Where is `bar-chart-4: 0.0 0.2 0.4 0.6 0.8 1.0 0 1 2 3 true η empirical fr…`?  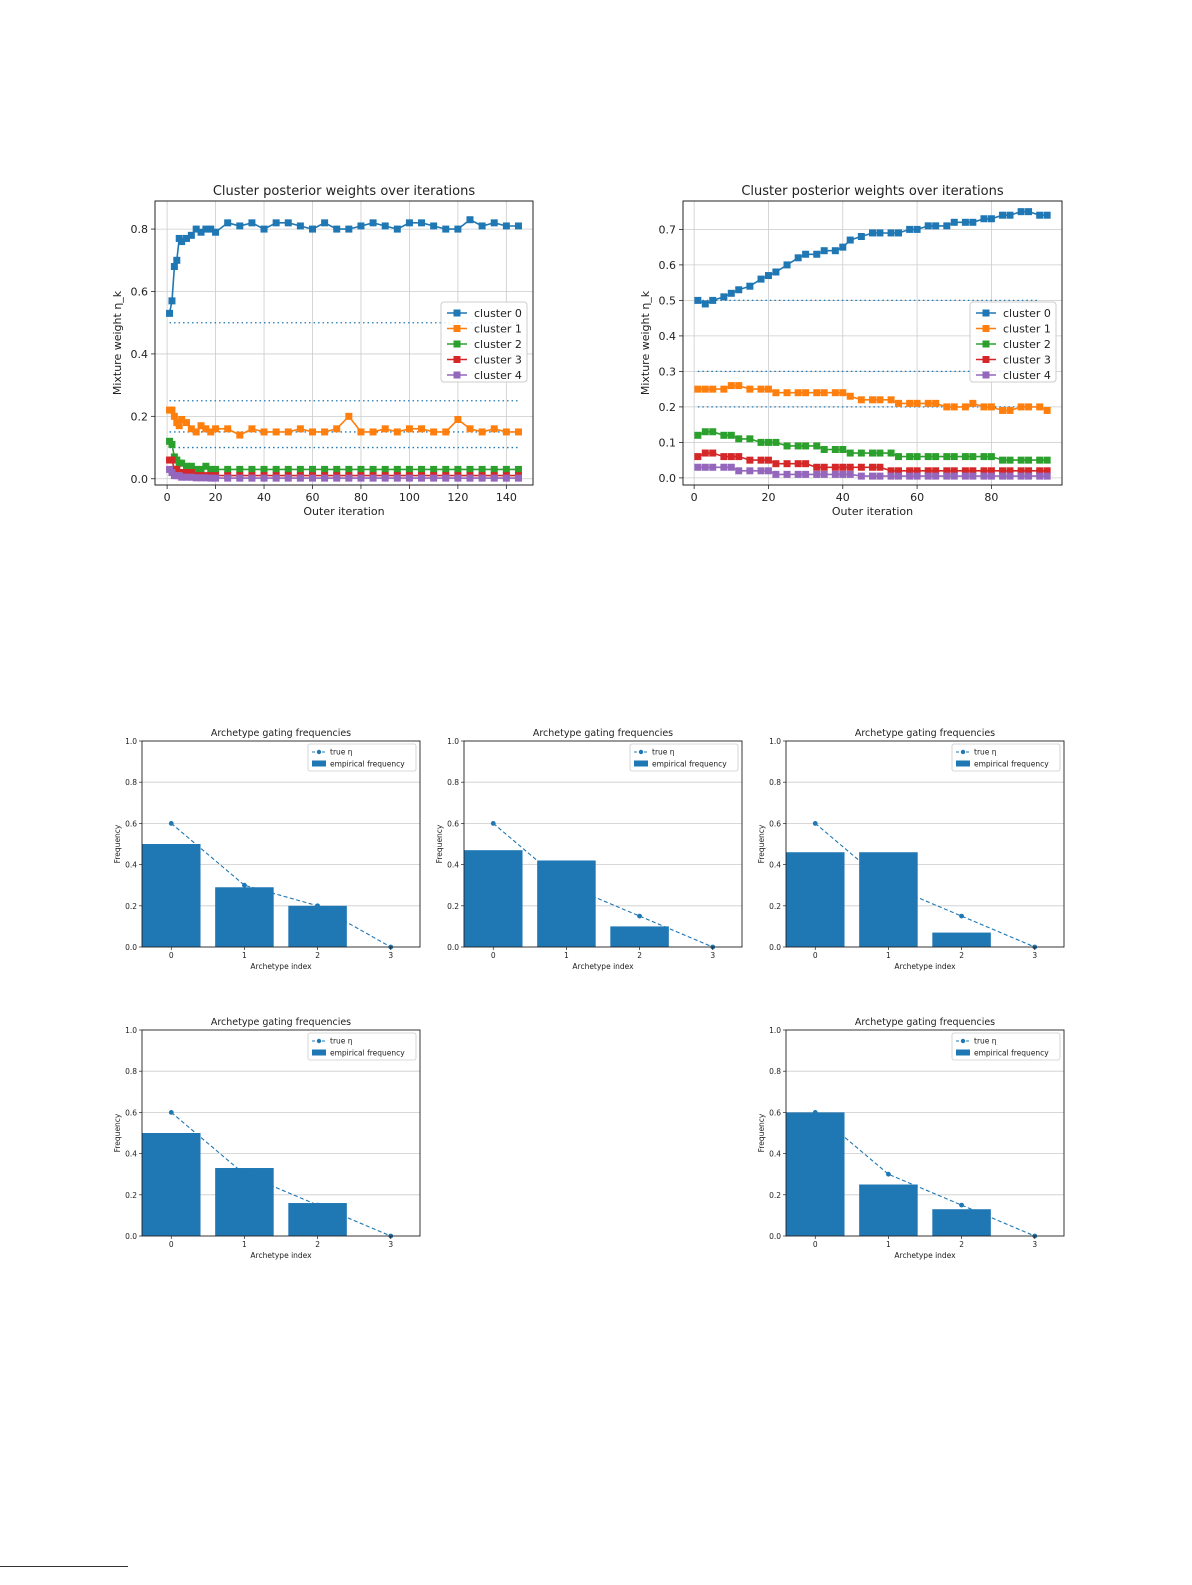 bar-chart-4: 0.0 0.2 0.4 0.6 0.8 1.0 0 1 2 3 true η empirical fr… is located at coordinates (911, 849).